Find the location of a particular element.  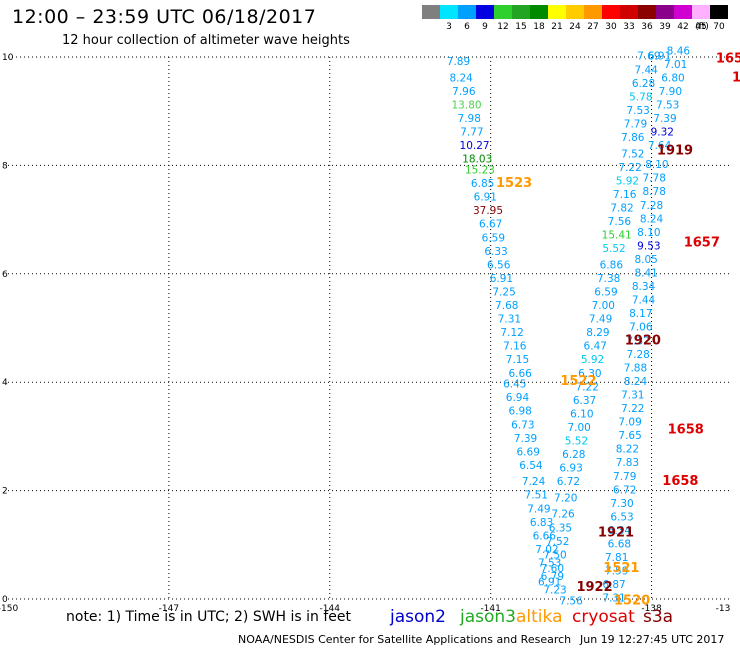

swh-value: 7.83 is located at coordinates (627, 463).